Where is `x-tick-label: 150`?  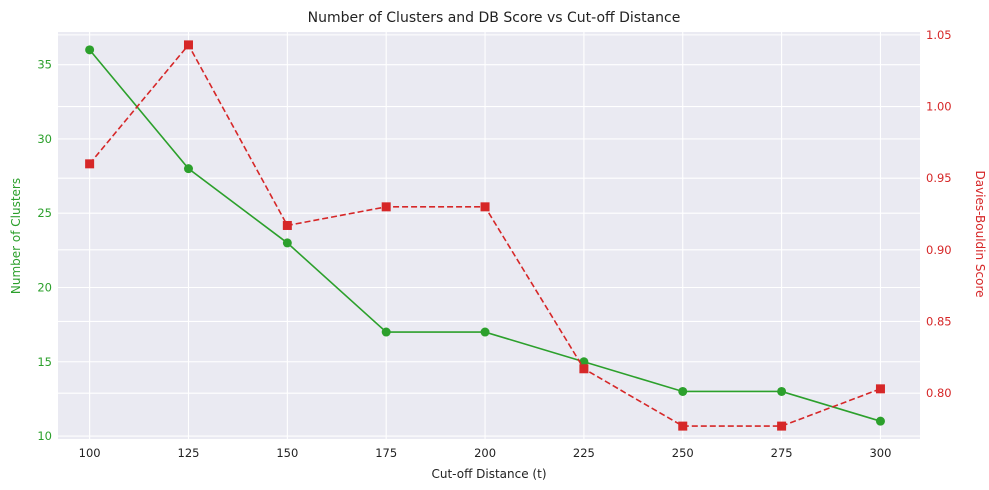
x-tick-label: 150 is located at coordinates (287, 453).